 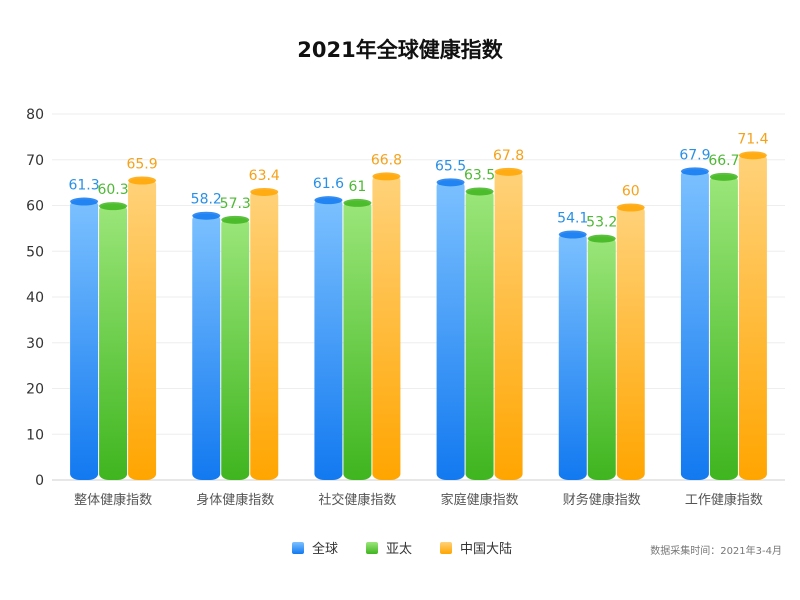 What do you see at coordinates (35, 252) in the screenshot?
I see `y-tick-label: 50` at bounding box center [35, 252].